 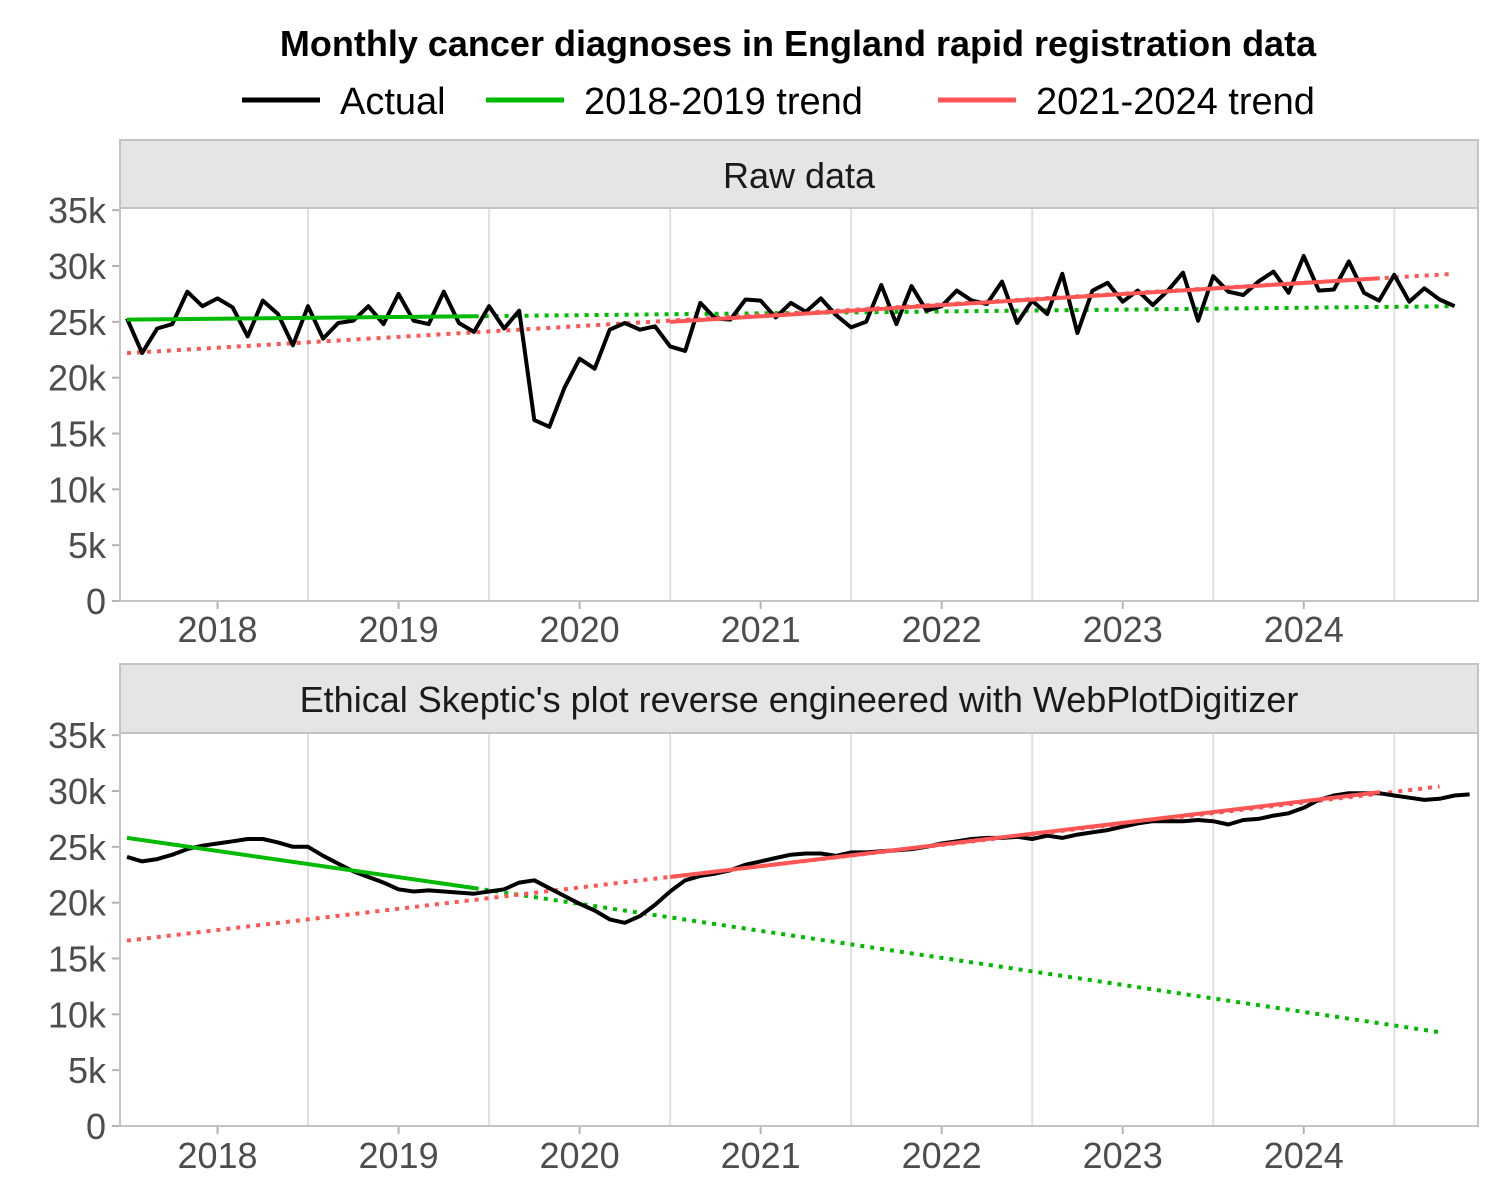 What do you see at coordinates (723, 102) in the screenshot?
I see `legend-label-2018-2019-trend: 2018-2019 trend` at bounding box center [723, 102].